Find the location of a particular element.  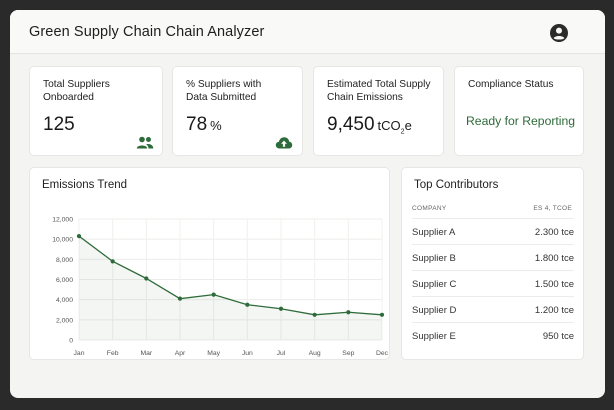

y-tick-label: 4,000 is located at coordinates (64, 300).